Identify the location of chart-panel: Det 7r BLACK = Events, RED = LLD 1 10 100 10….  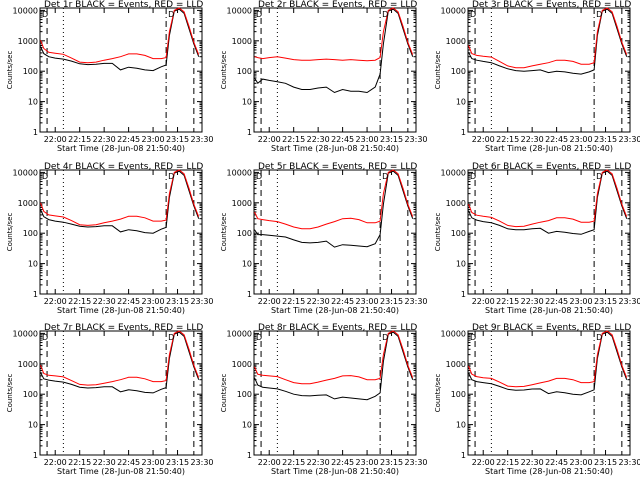
(110, 399).